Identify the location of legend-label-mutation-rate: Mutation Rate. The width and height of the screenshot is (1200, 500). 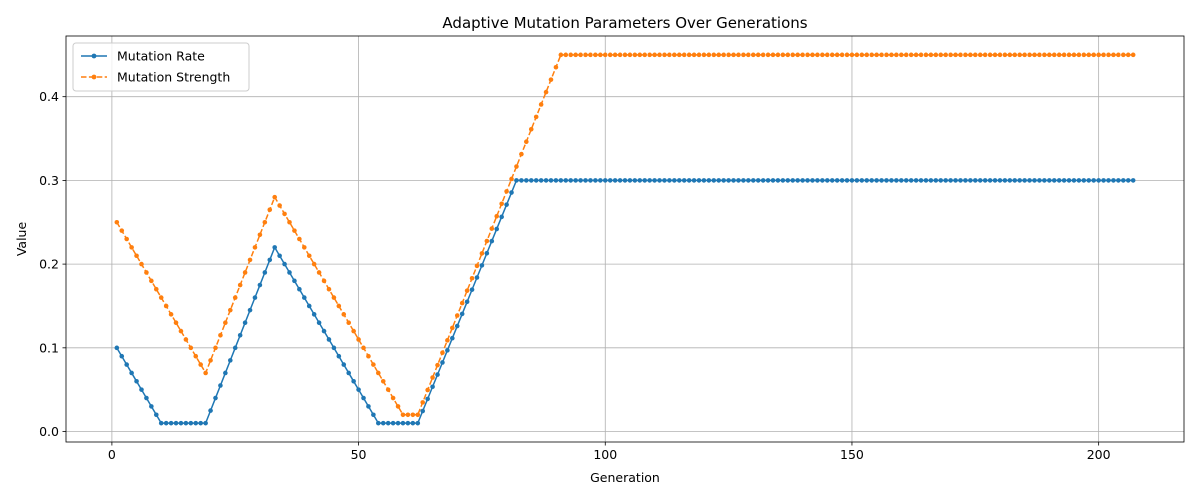
(161, 56).